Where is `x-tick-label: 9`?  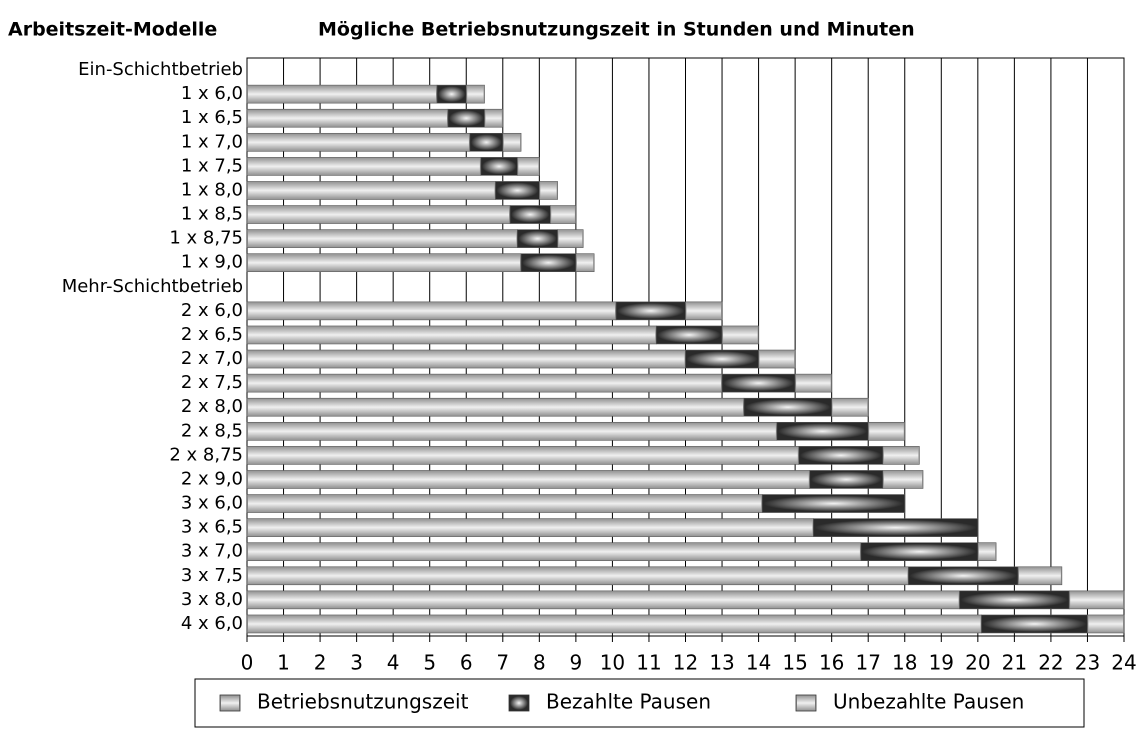 x-tick-label: 9 is located at coordinates (576, 663).